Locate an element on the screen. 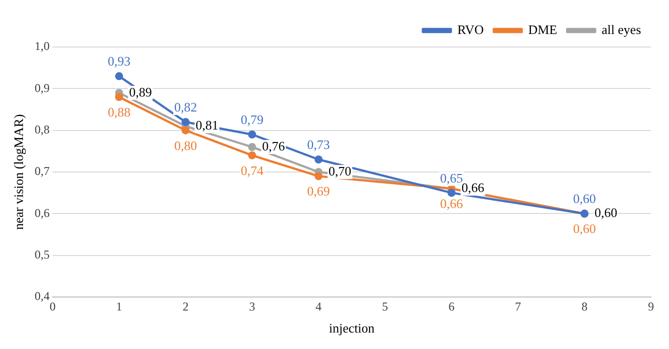 The height and width of the screenshot is (349, 669). x-tick-label: 3 is located at coordinates (252, 306).